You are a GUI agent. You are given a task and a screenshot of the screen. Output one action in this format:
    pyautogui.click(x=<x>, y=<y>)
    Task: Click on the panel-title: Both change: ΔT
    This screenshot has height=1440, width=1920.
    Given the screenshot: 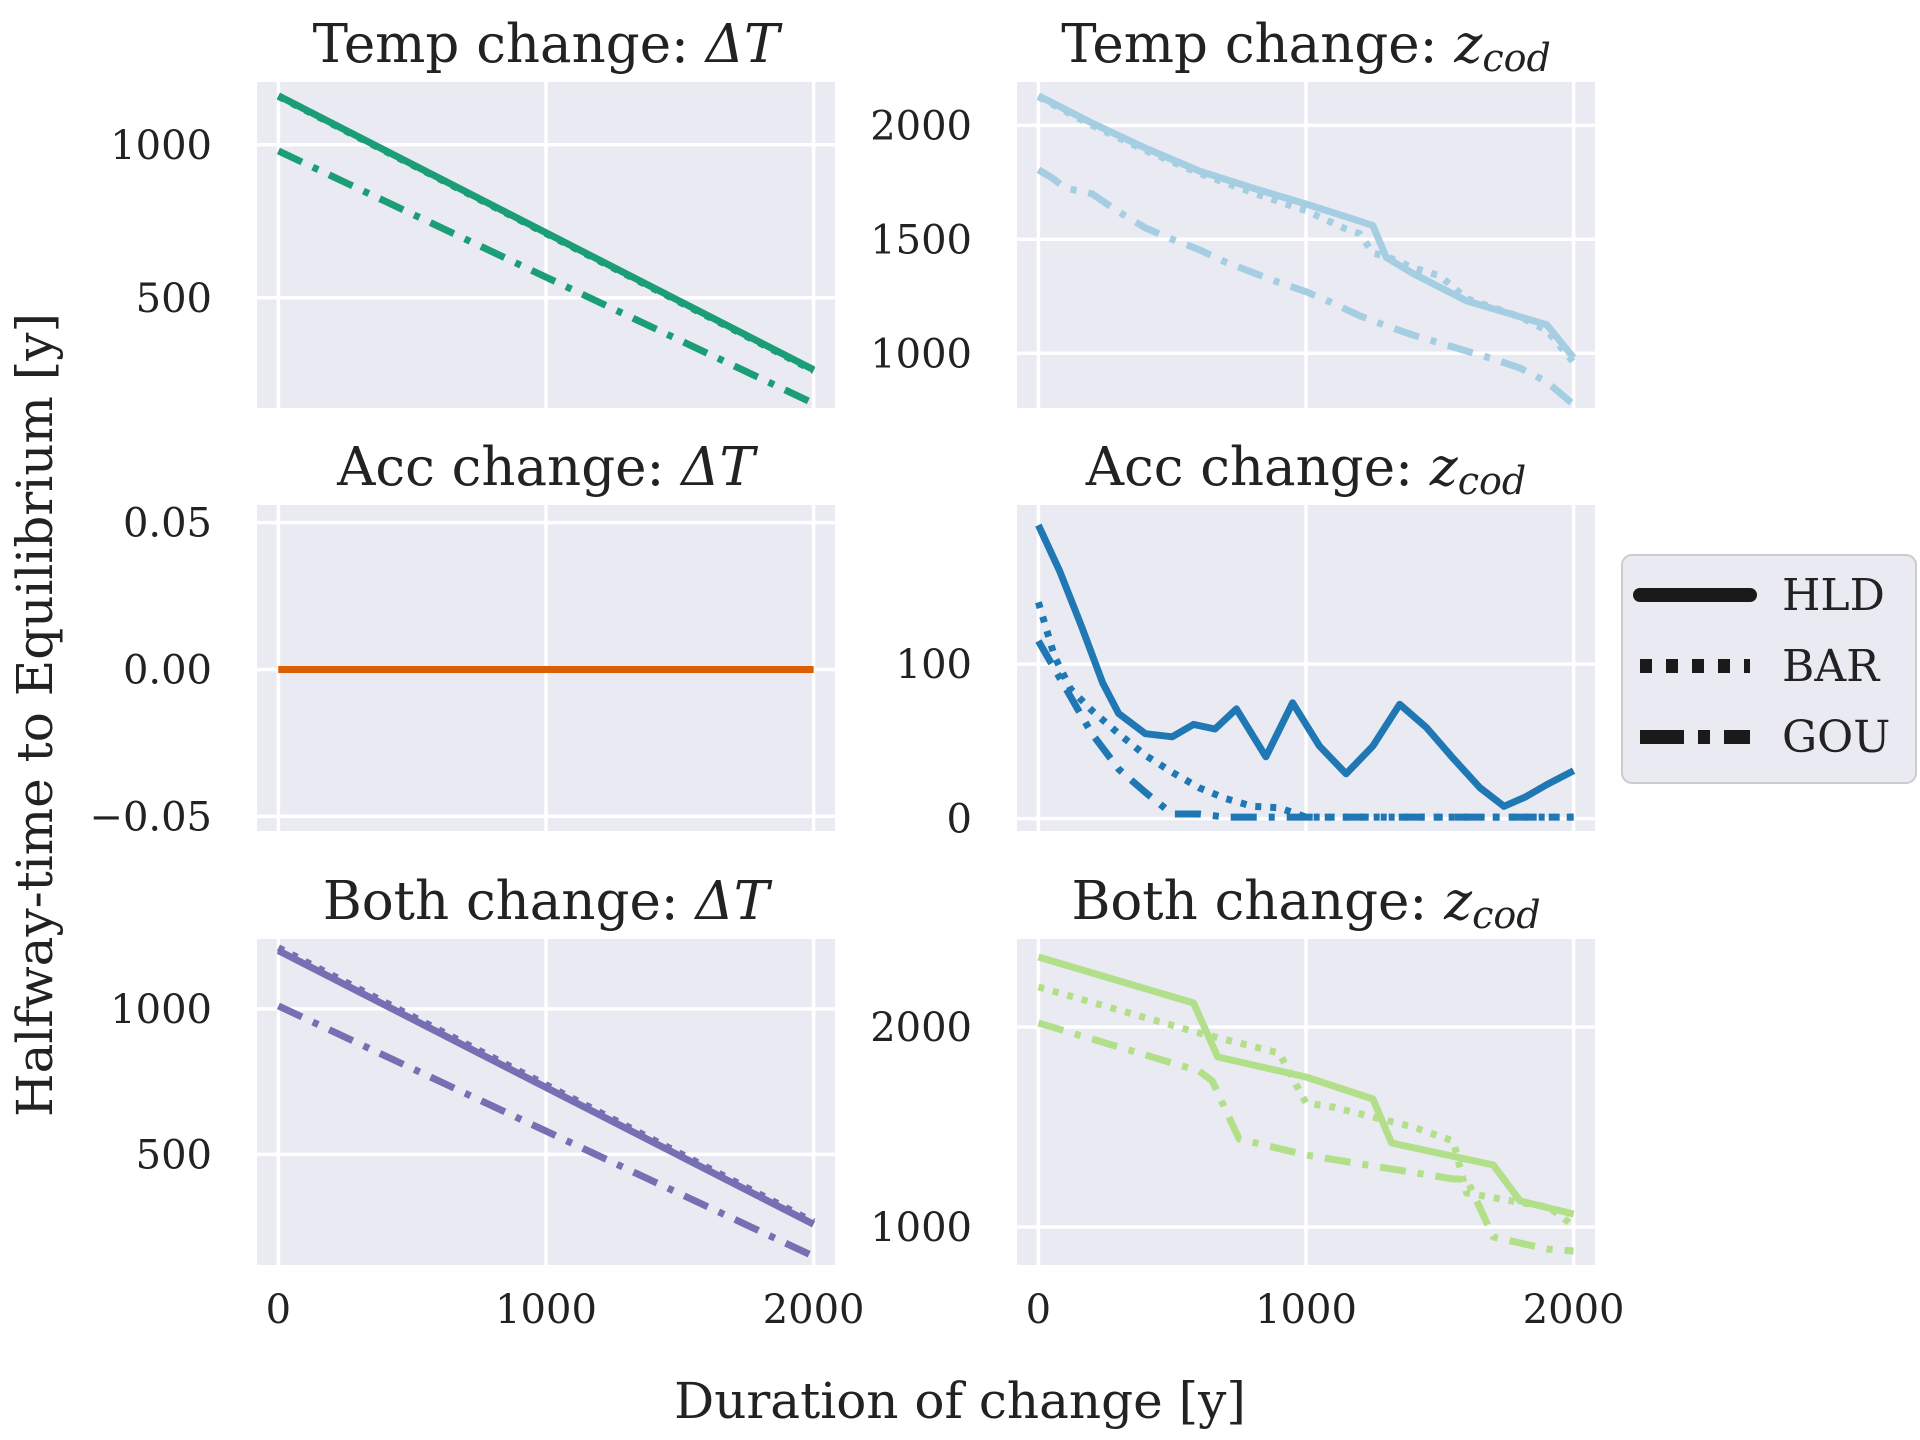 What is the action you would take?
    pyautogui.click(x=548, y=901)
    